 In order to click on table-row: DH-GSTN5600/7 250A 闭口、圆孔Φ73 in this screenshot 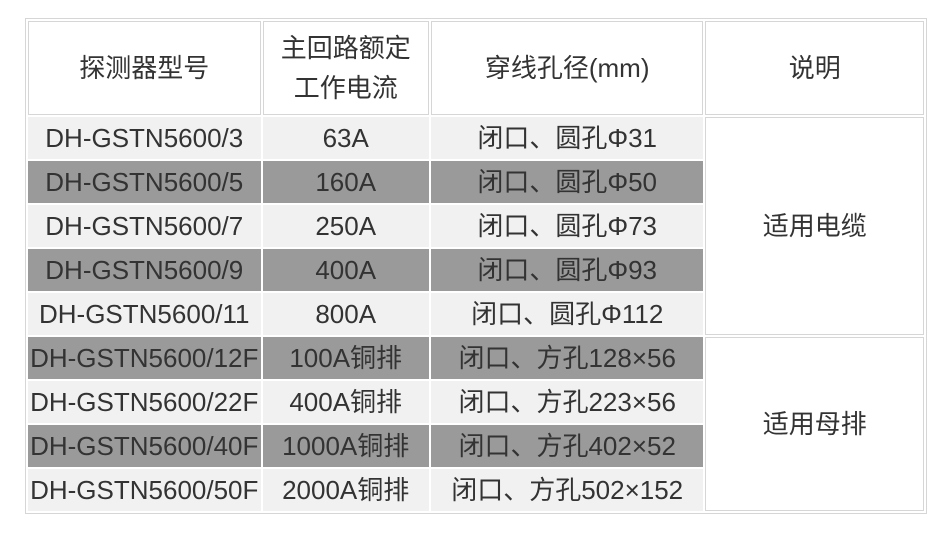, I will do `click(476, 226)`.